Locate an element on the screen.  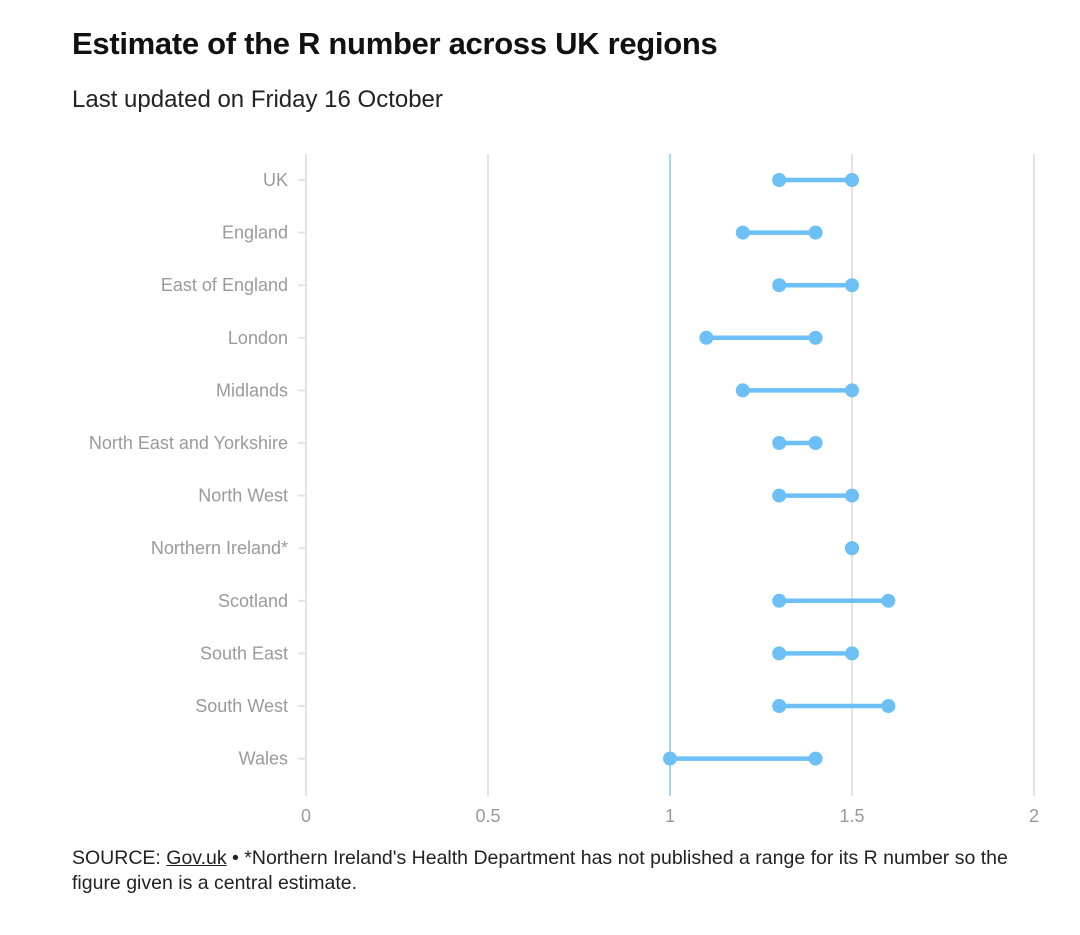
x-tick-label: 2 is located at coordinates (1034, 816).